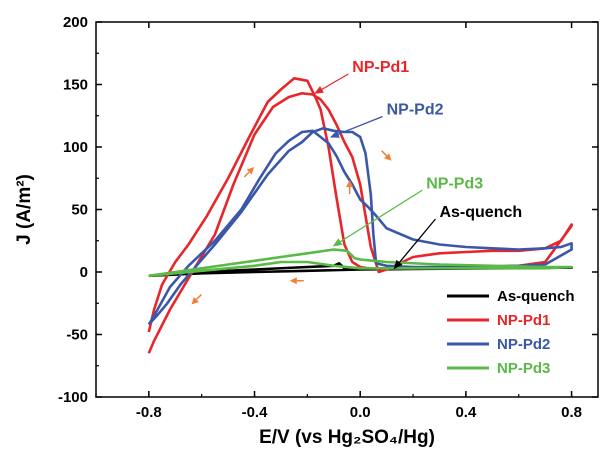 This screenshot has width=613, height=457. Describe the element at coordinates (79, 210) in the screenshot. I see `y-tick-label: 50` at that location.